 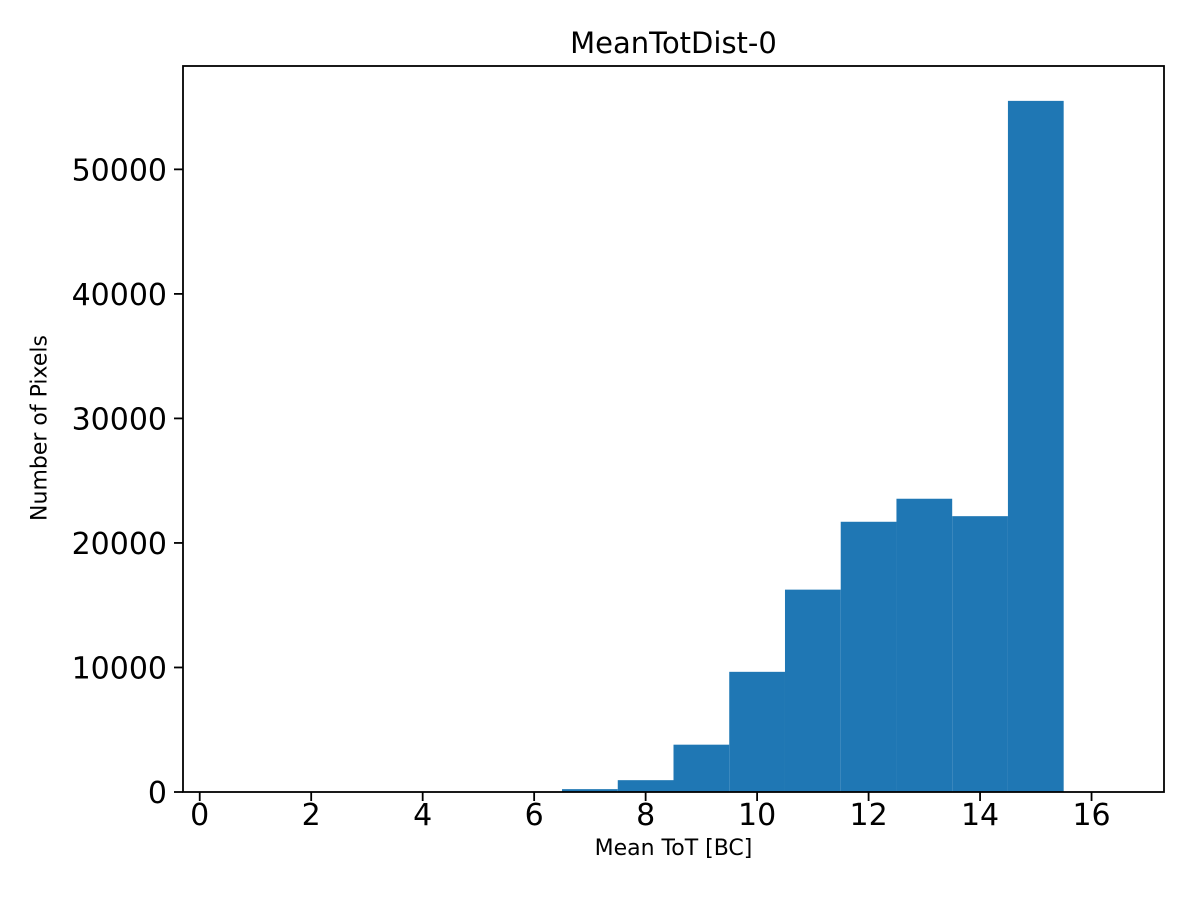 What do you see at coordinates (119, 419) in the screenshot?
I see `y-tick-label: 30000` at bounding box center [119, 419].